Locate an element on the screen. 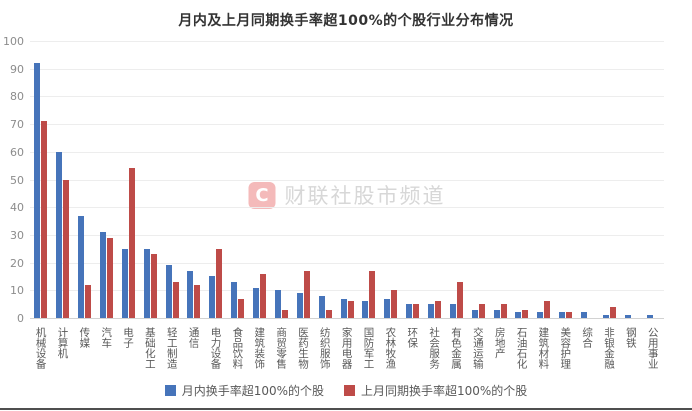  category-label: 纺织服饰 is located at coordinates (324, 348).